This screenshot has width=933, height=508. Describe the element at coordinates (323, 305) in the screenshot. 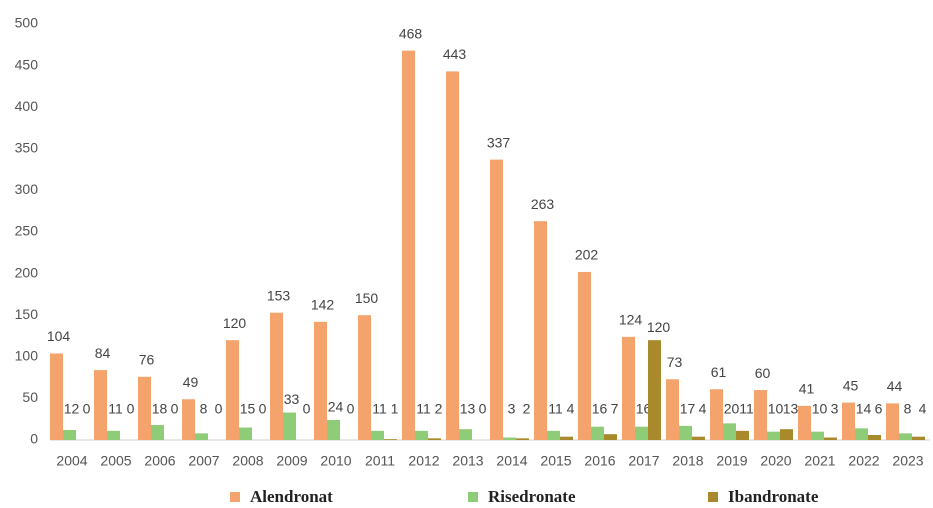

I see `data-label: 142` at that location.